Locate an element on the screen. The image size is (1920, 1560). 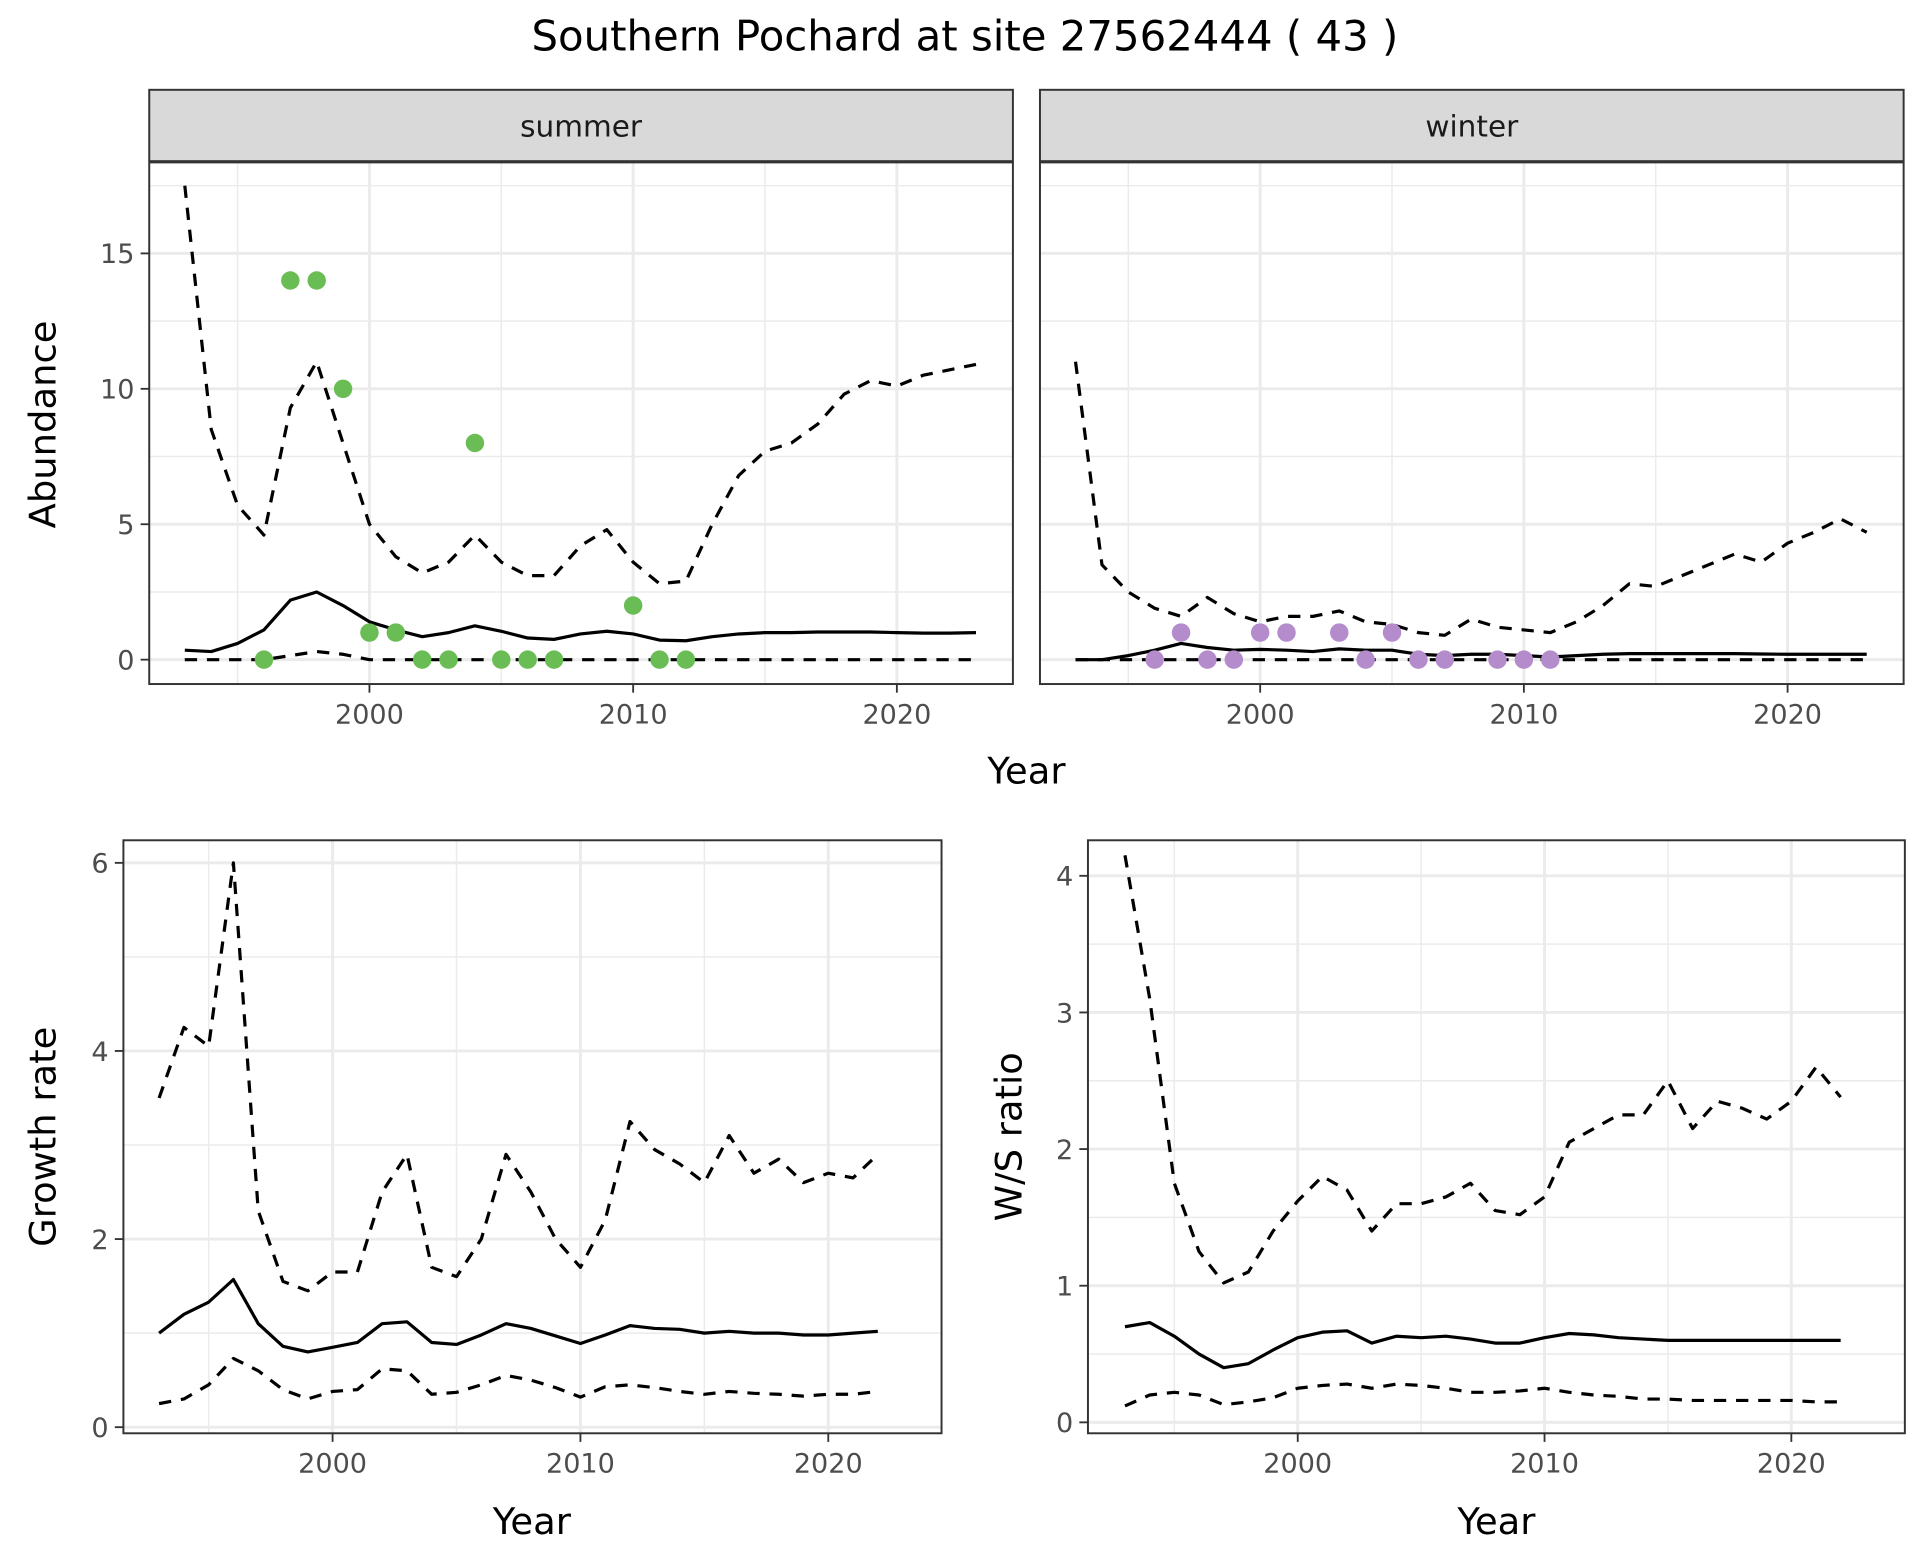
y-tick-label: 1 is located at coordinates (1064, 1287).